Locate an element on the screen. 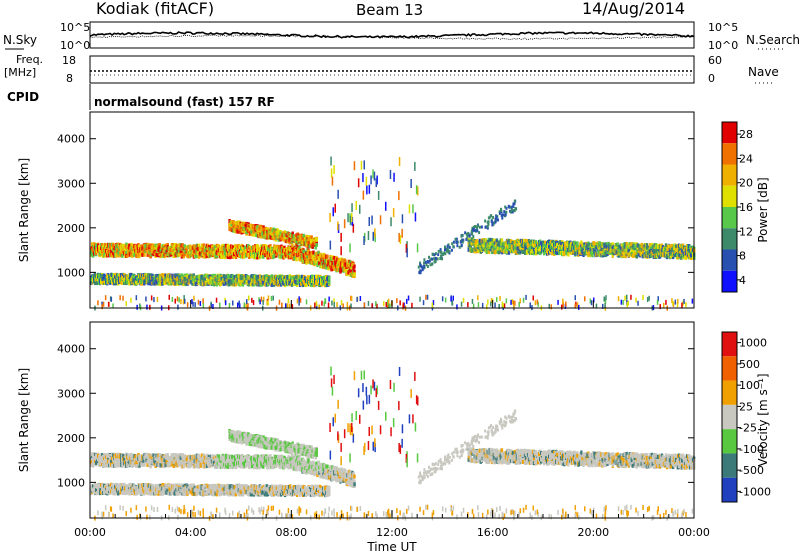 Image resolution: width=800 pixels, height=554 pixels. freq-tick-top: 18 is located at coordinates (69, 60).